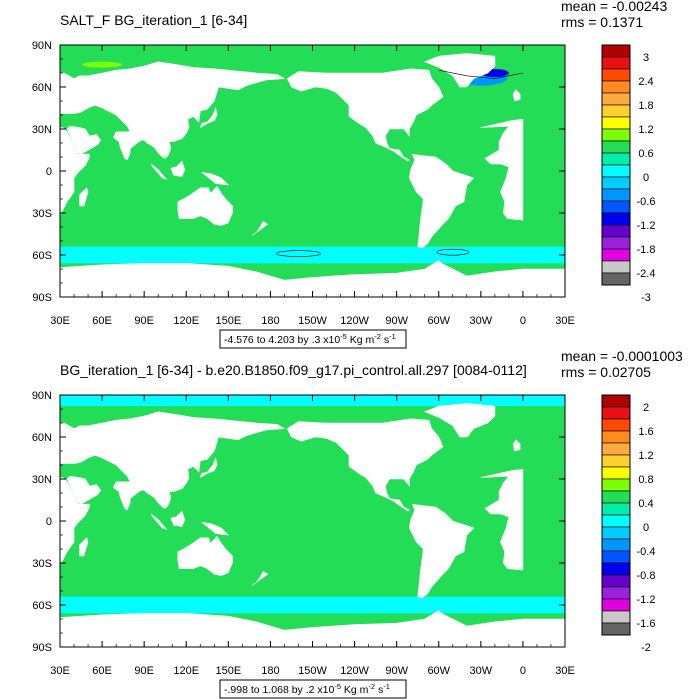 This screenshot has height=700, width=700. Describe the element at coordinates (42, 130) in the screenshot. I see `top-y-tick-label: 30N` at that location.